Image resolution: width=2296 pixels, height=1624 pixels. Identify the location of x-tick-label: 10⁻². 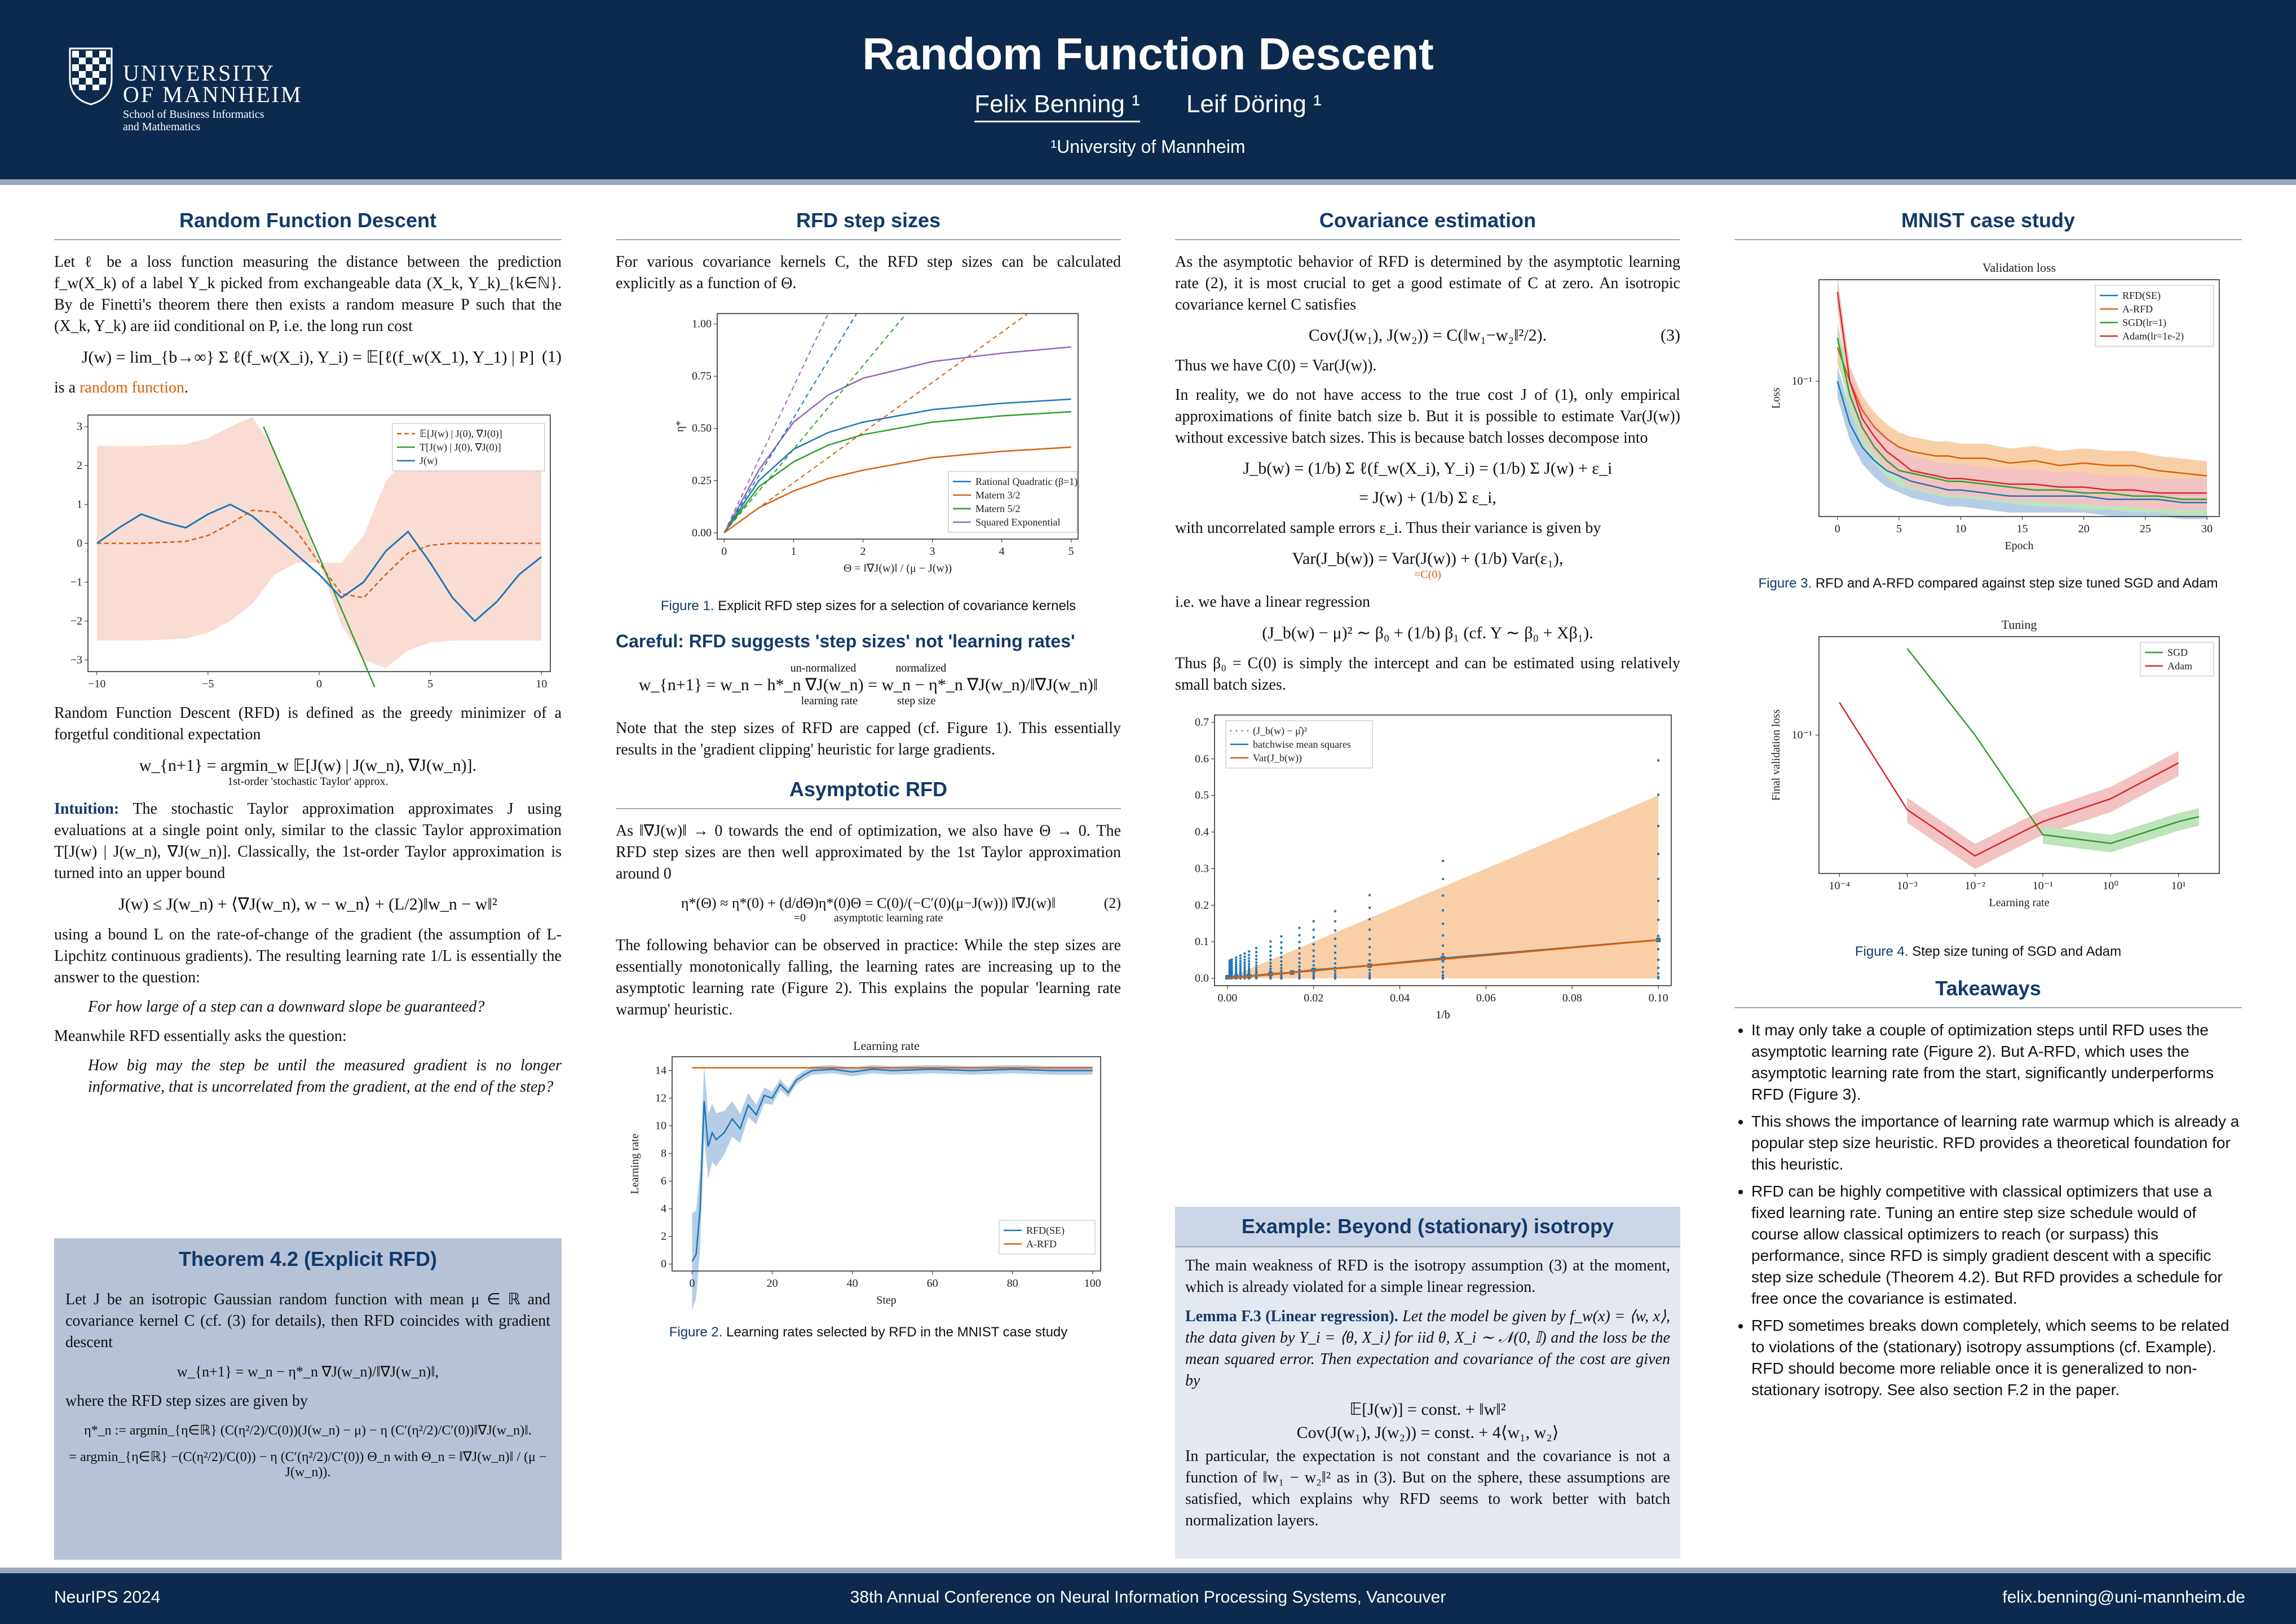
(1974, 886).